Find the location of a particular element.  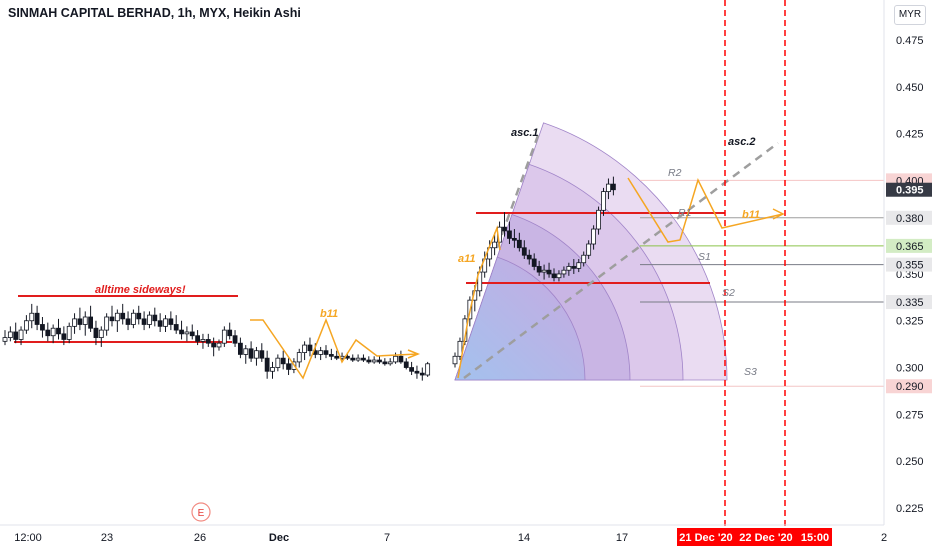

event-marker is located at coordinates (201, 512).